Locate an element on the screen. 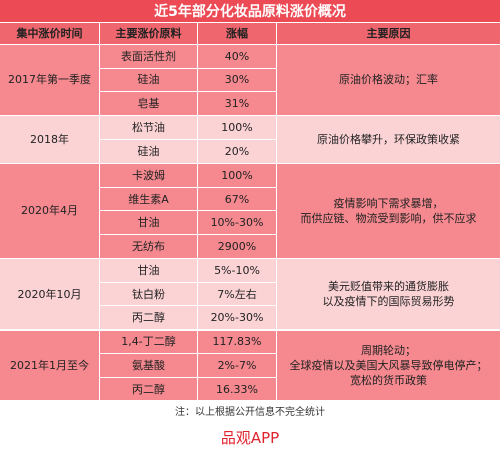  material-cell: 无纺布 is located at coordinates (148, 246).